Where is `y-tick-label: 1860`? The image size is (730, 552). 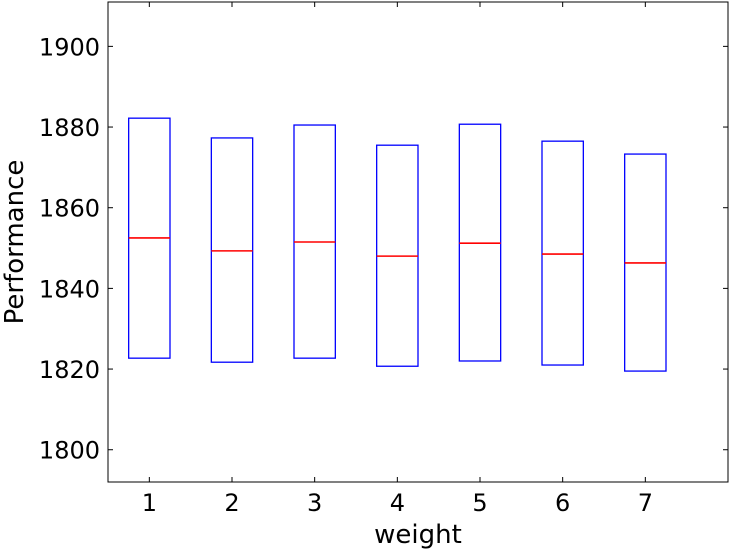
y-tick-label: 1860 is located at coordinates (69, 209).